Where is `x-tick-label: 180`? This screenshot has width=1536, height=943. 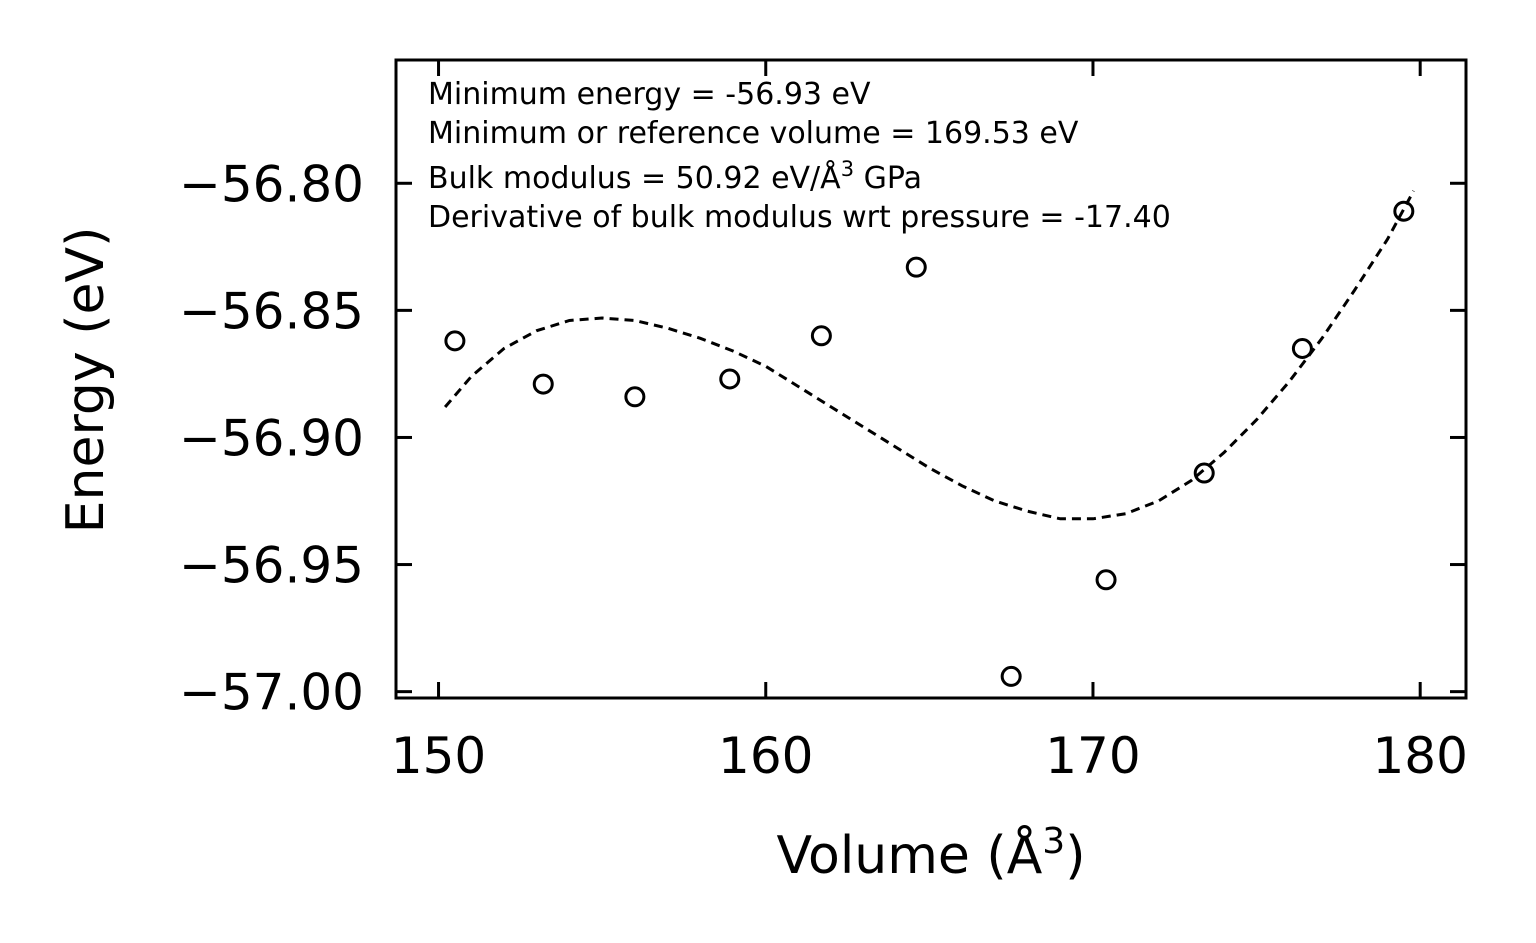
x-tick-label: 180 is located at coordinates (1419, 756).